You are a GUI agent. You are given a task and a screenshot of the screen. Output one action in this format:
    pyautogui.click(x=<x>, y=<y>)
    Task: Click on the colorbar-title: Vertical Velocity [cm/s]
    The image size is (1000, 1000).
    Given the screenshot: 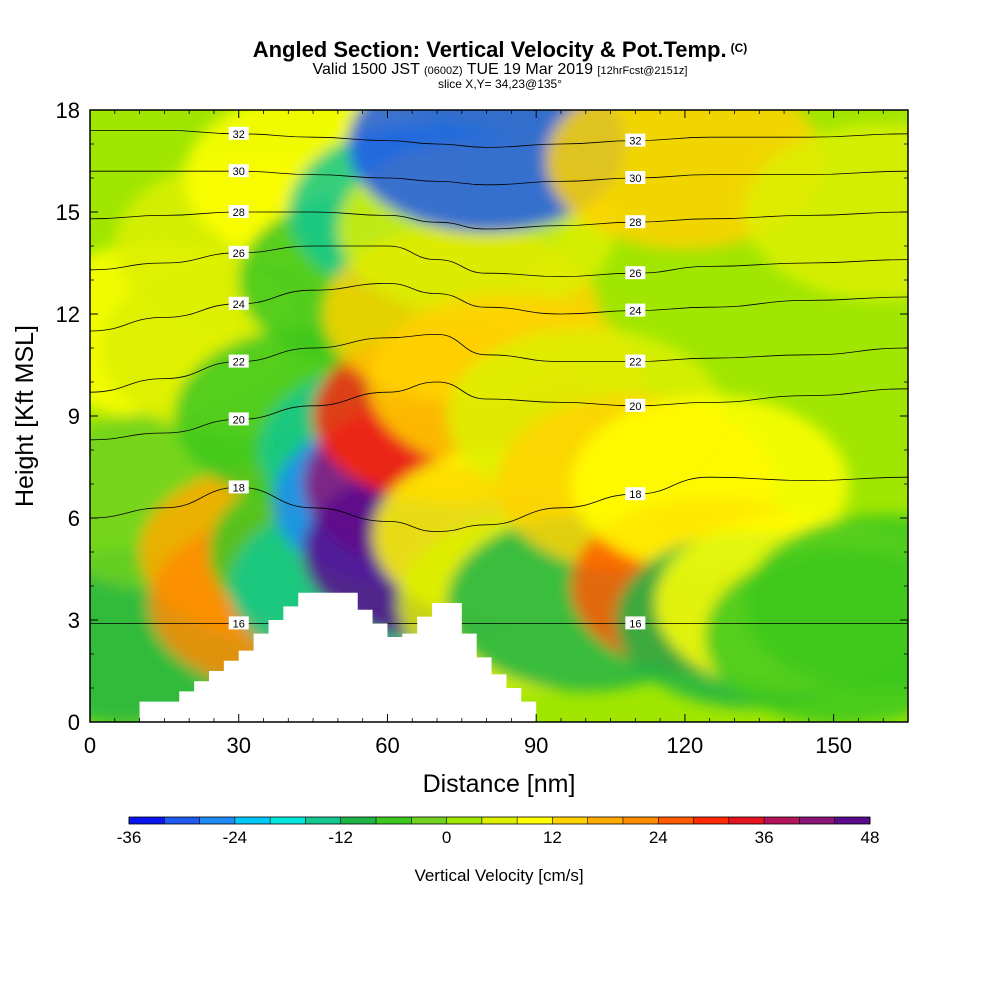 What is the action you would take?
    pyautogui.click(x=498, y=875)
    